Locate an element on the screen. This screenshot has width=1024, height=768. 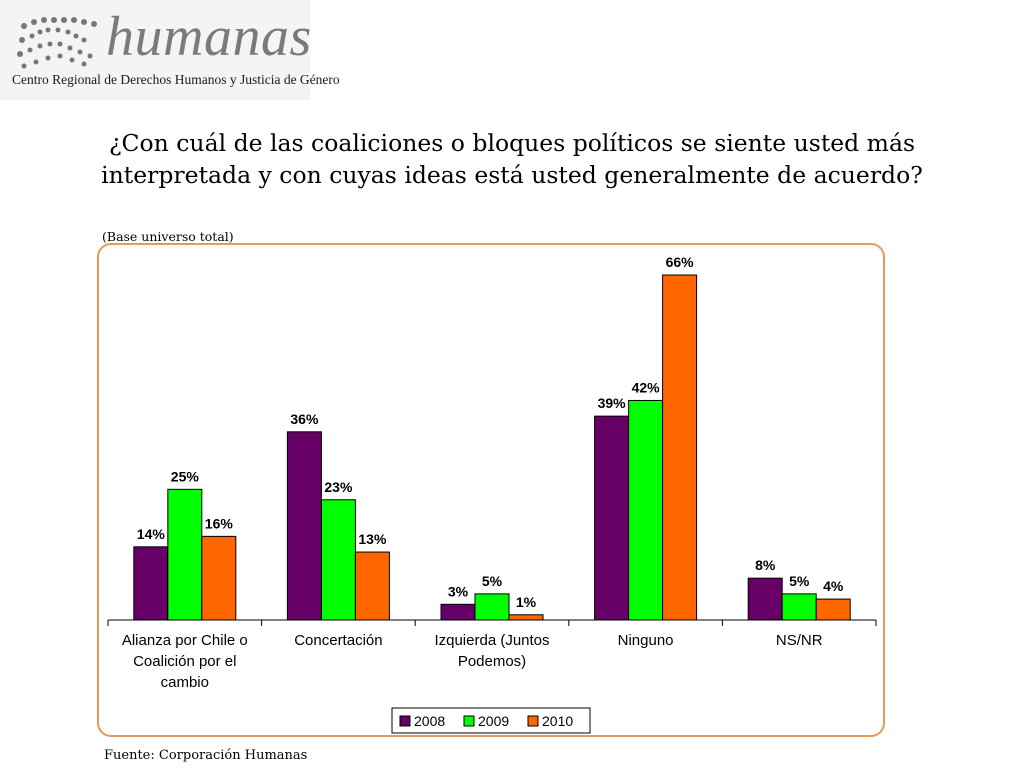
legend-box is located at coordinates (491, 720).